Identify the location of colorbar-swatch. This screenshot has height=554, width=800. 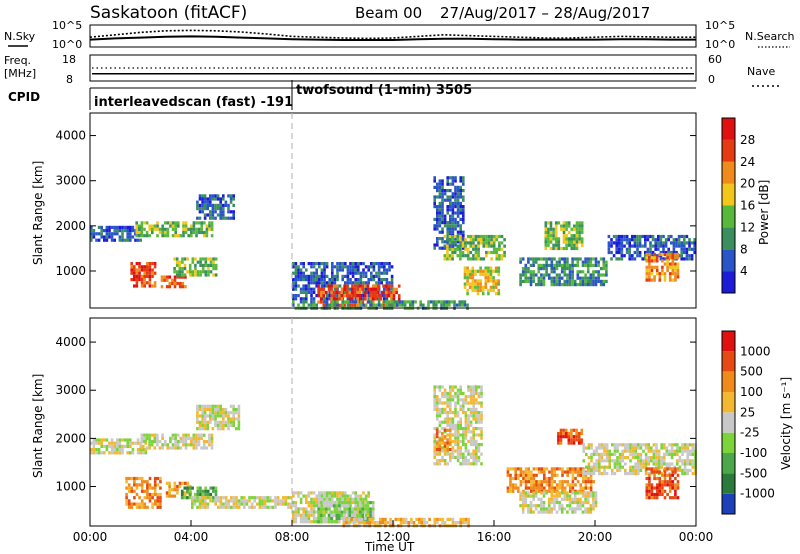
(728, 260).